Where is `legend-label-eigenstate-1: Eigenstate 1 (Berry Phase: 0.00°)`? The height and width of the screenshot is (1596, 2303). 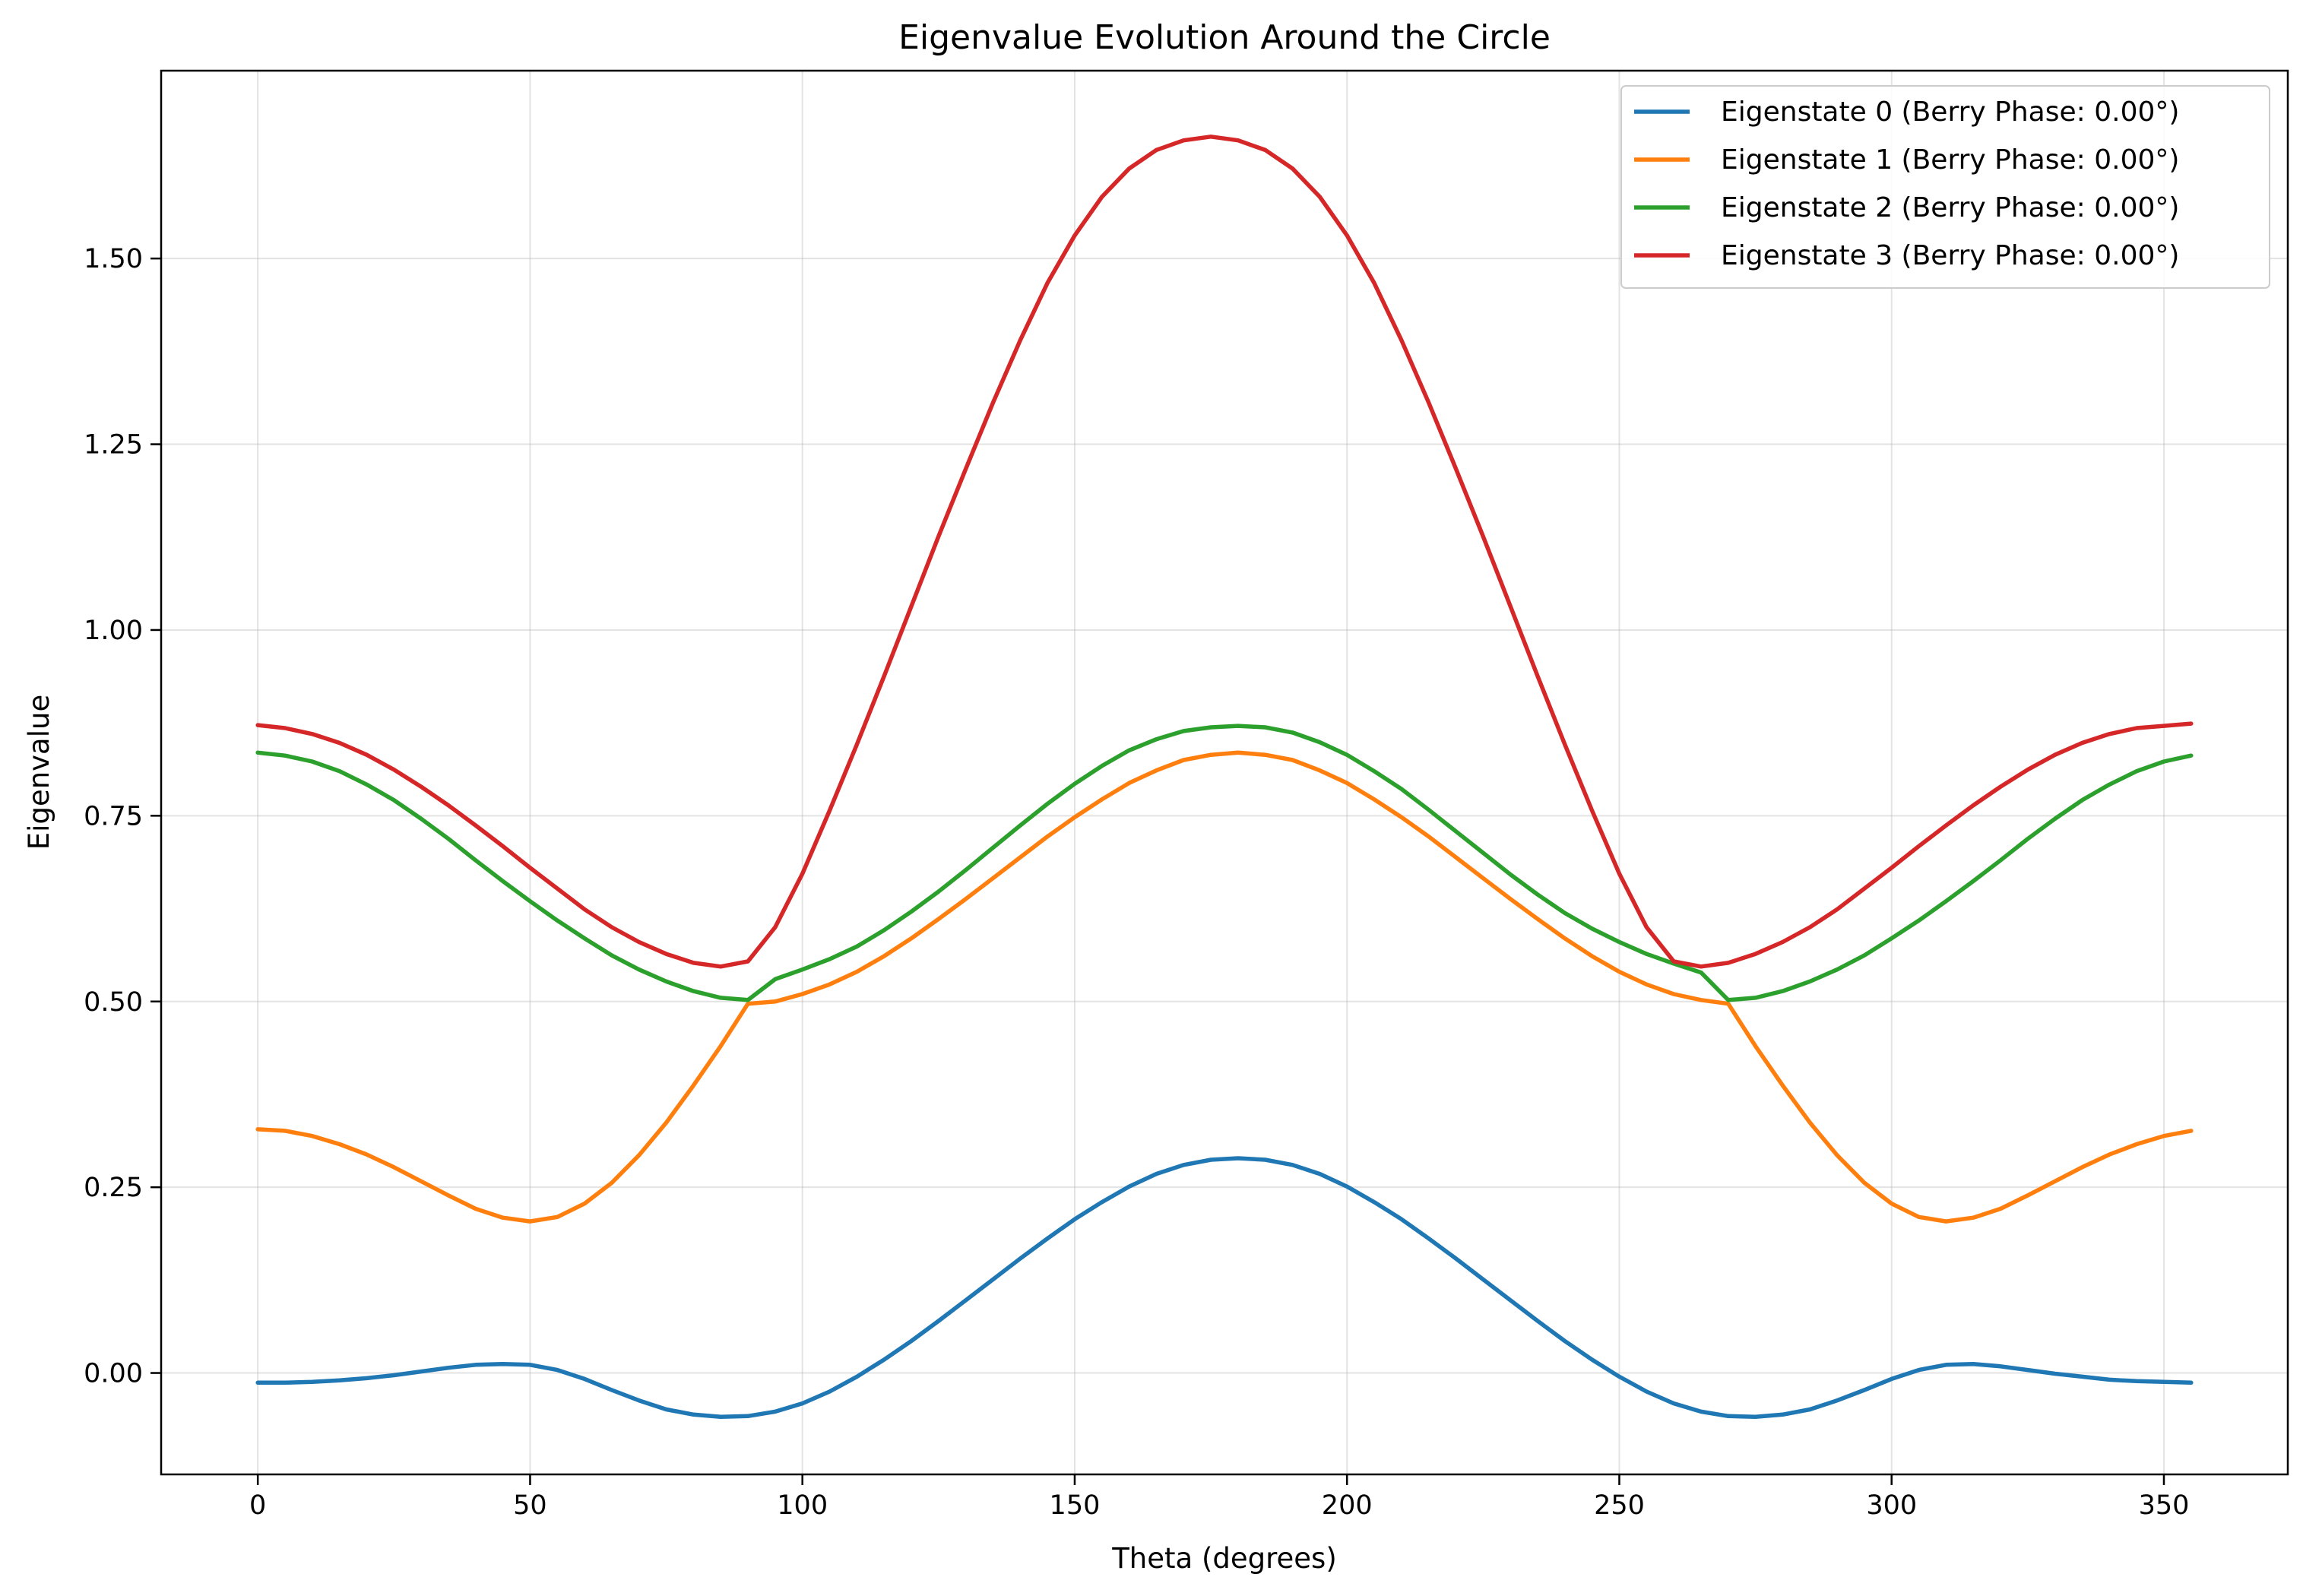 legend-label-eigenstate-1: Eigenstate 1 (Berry Phase: 0.00°) is located at coordinates (1950, 160).